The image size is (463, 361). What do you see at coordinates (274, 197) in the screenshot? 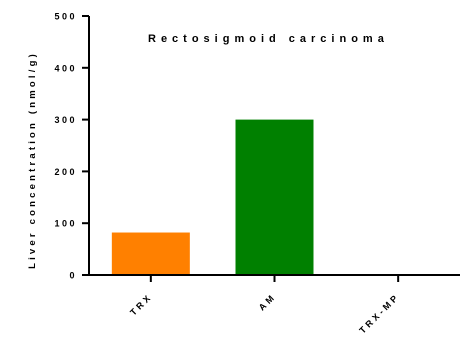
I see `bar-am` at bounding box center [274, 197].